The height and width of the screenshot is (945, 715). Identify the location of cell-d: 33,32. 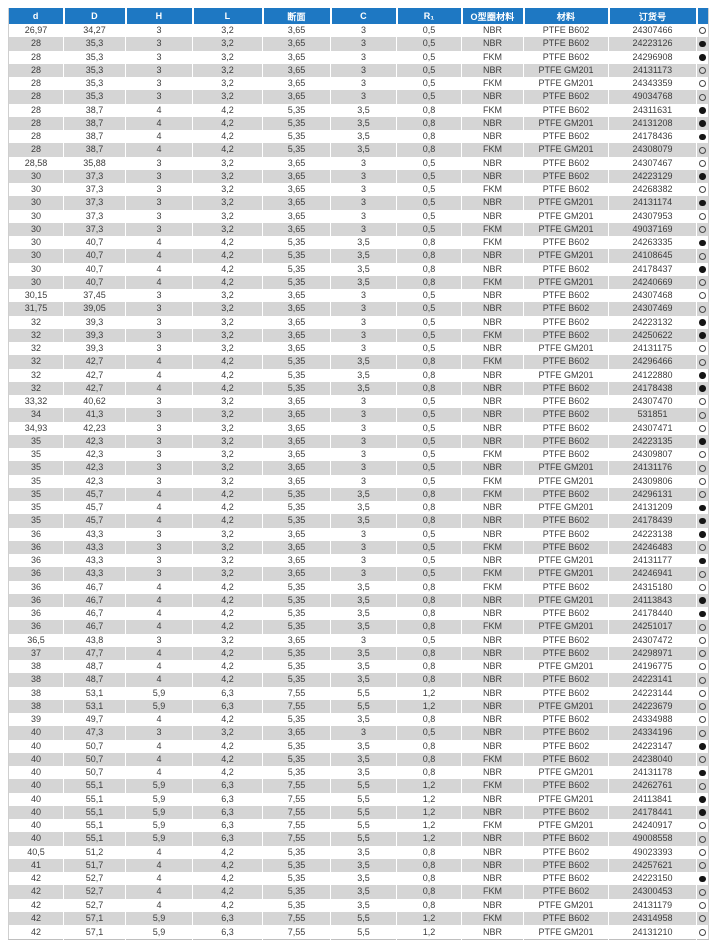
(36, 401).